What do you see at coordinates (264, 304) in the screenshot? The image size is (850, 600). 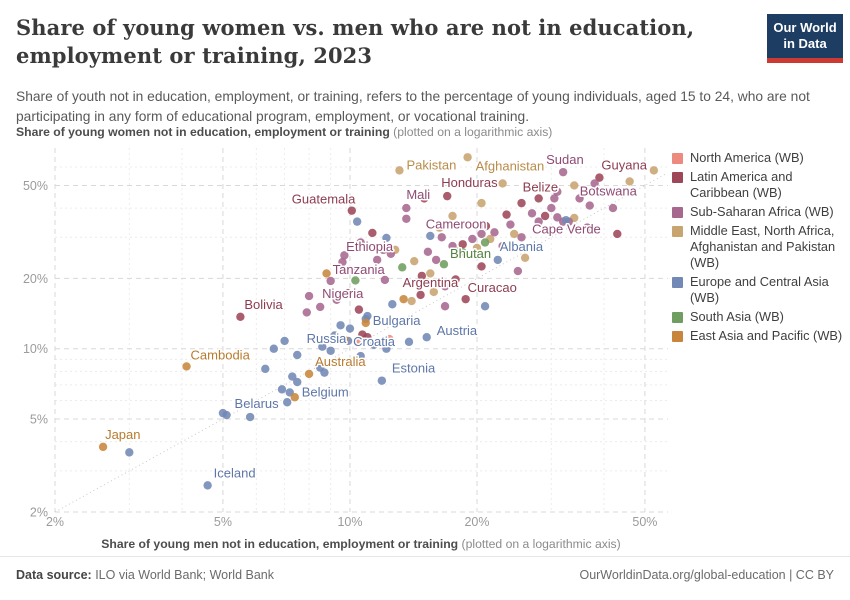 I see `country-label-bolivia: Bolivia` at bounding box center [264, 304].